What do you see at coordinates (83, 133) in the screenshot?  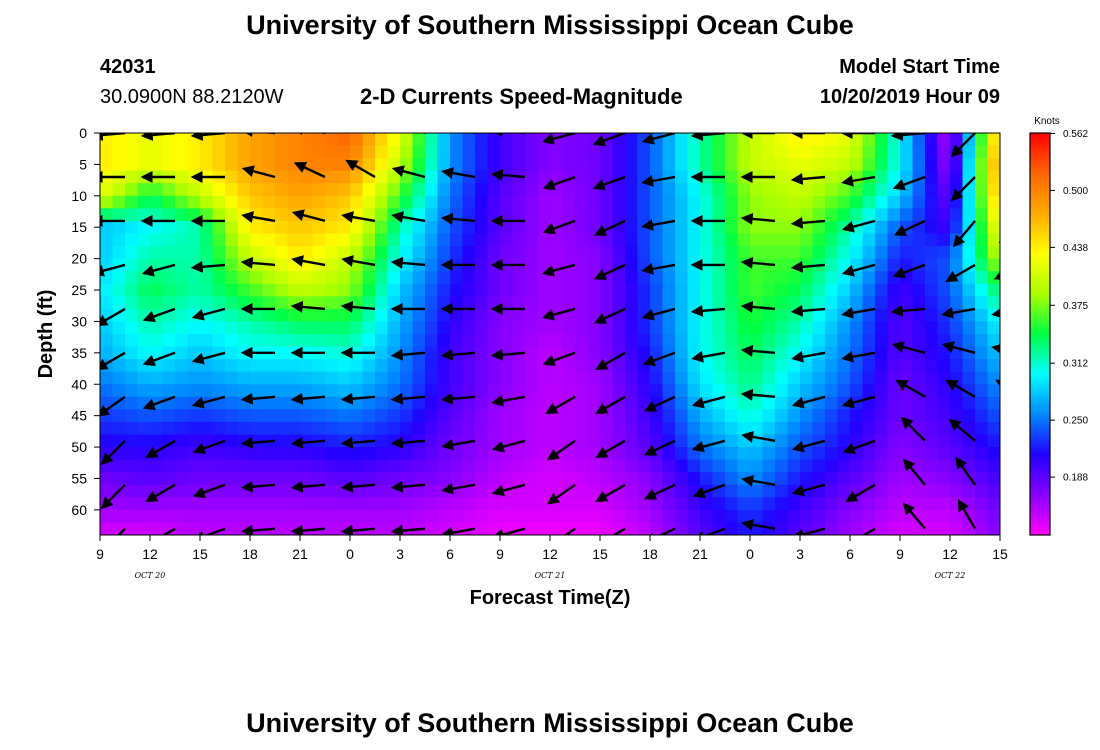 I see `y-tick-label: 0` at bounding box center [83, 133].